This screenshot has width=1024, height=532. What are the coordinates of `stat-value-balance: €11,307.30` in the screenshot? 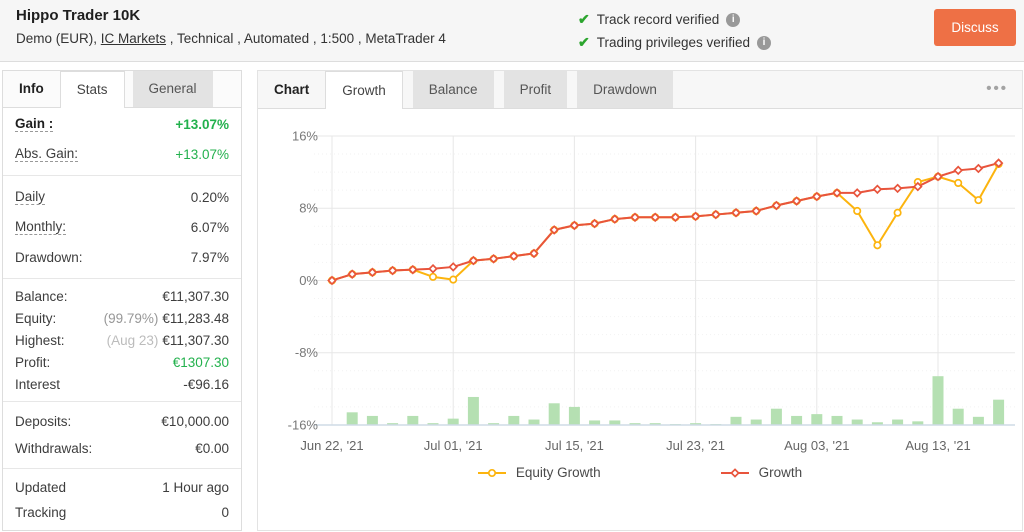 It's located at (195, 296).